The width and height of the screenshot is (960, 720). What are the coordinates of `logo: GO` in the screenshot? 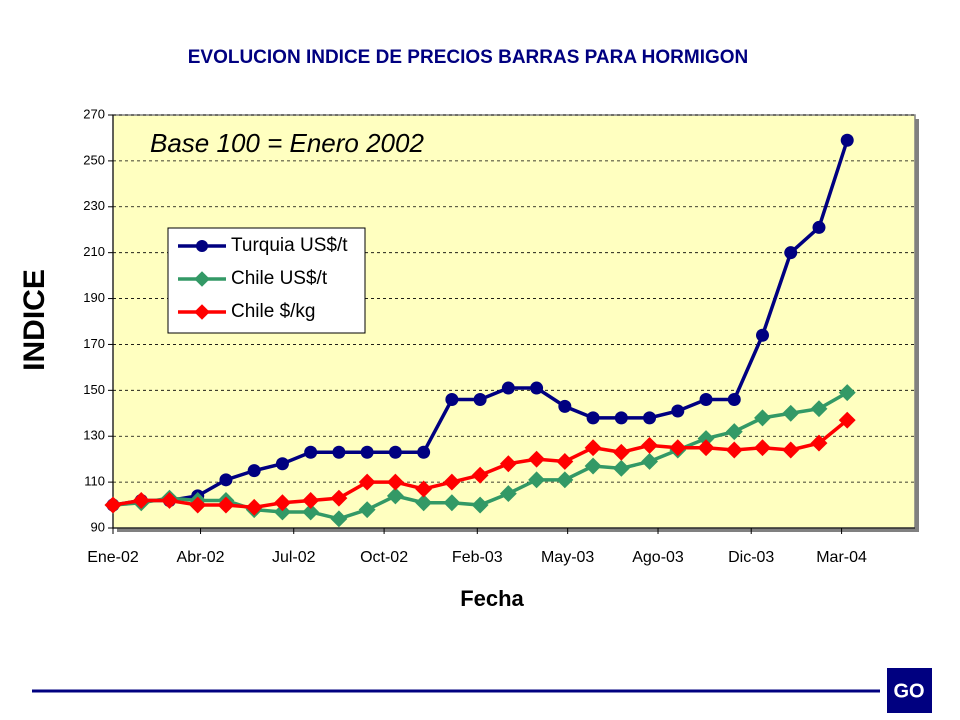 It's located at (908, 691).